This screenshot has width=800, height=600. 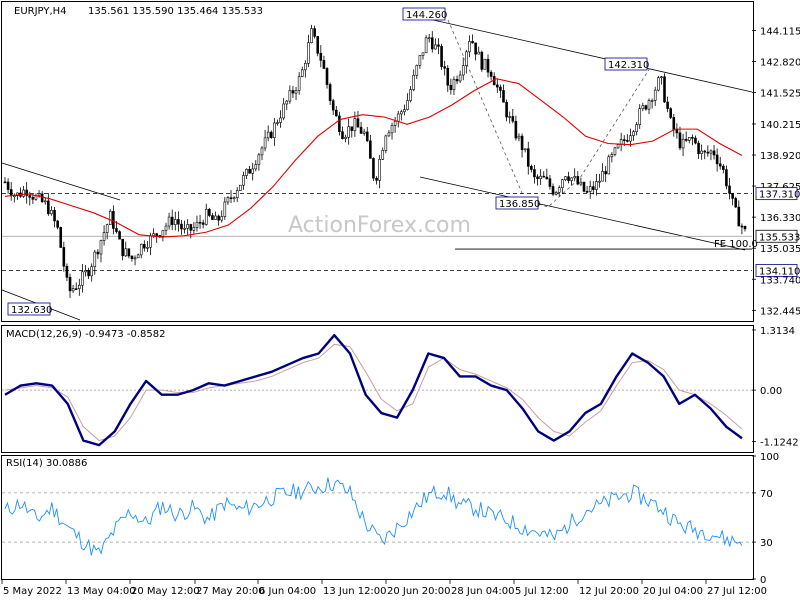 I want to click on x-tick-label: 20 Jul 04:00, so click(x=673, y=591).